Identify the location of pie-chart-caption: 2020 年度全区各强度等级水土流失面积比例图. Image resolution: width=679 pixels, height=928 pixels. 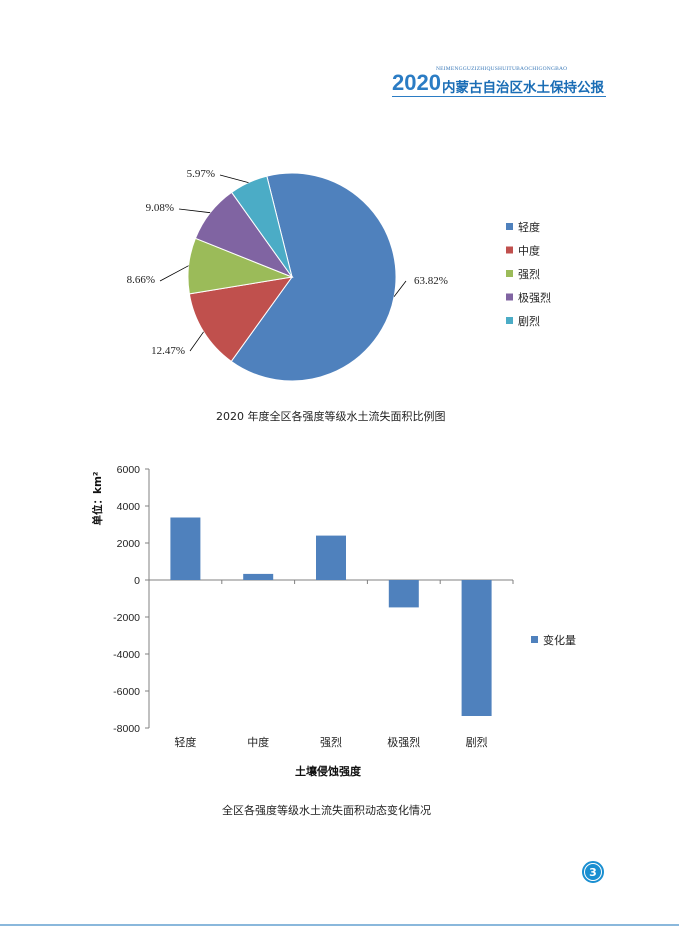
(331, 416).